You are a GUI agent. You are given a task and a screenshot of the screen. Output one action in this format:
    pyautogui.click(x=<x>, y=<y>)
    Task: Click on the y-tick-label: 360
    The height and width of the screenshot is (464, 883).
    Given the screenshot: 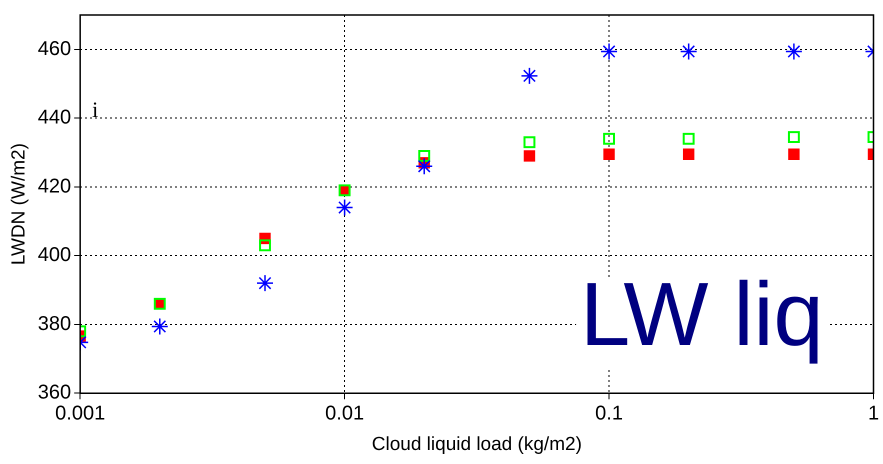 What is the action you would take?
    pyautogui.click(x=55, y=393)
    